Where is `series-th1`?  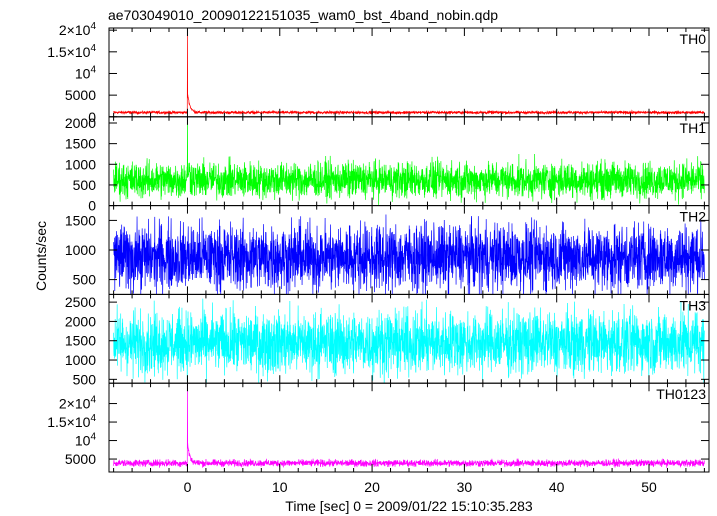 series-th1 is located at coordinates (409, 160).